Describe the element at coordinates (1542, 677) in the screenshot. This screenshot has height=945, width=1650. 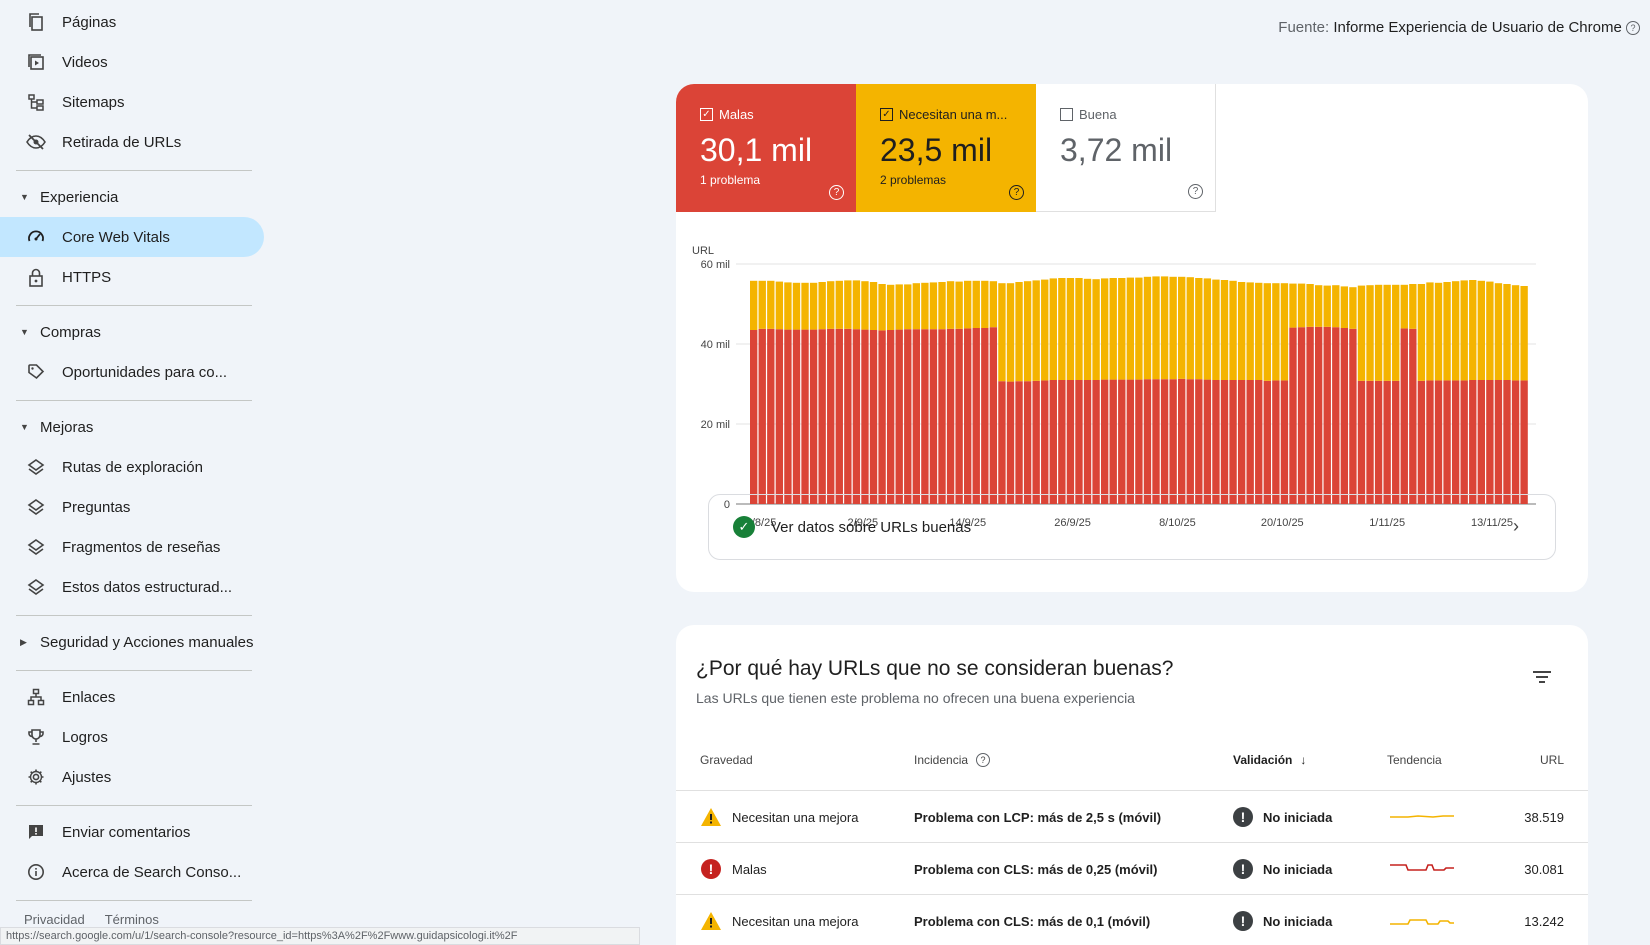
I see `filter-icon` at that location.